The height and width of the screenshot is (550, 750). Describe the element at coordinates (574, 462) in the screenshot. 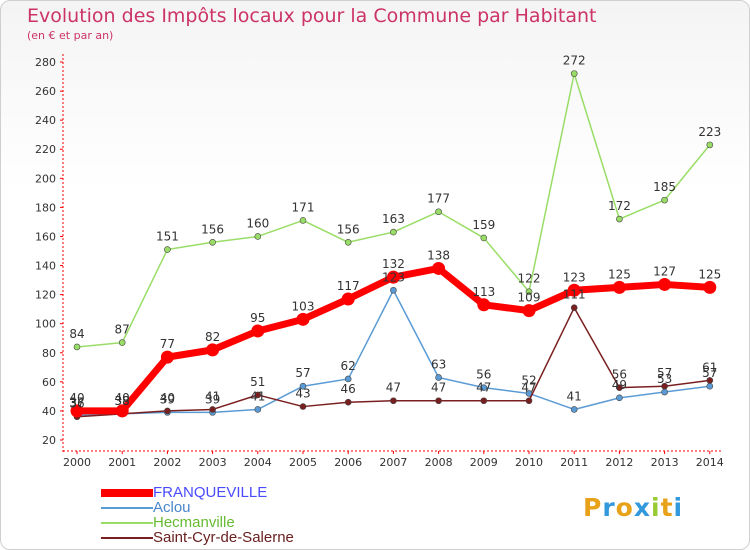

I see `x-tick-label: 2011` at that location.